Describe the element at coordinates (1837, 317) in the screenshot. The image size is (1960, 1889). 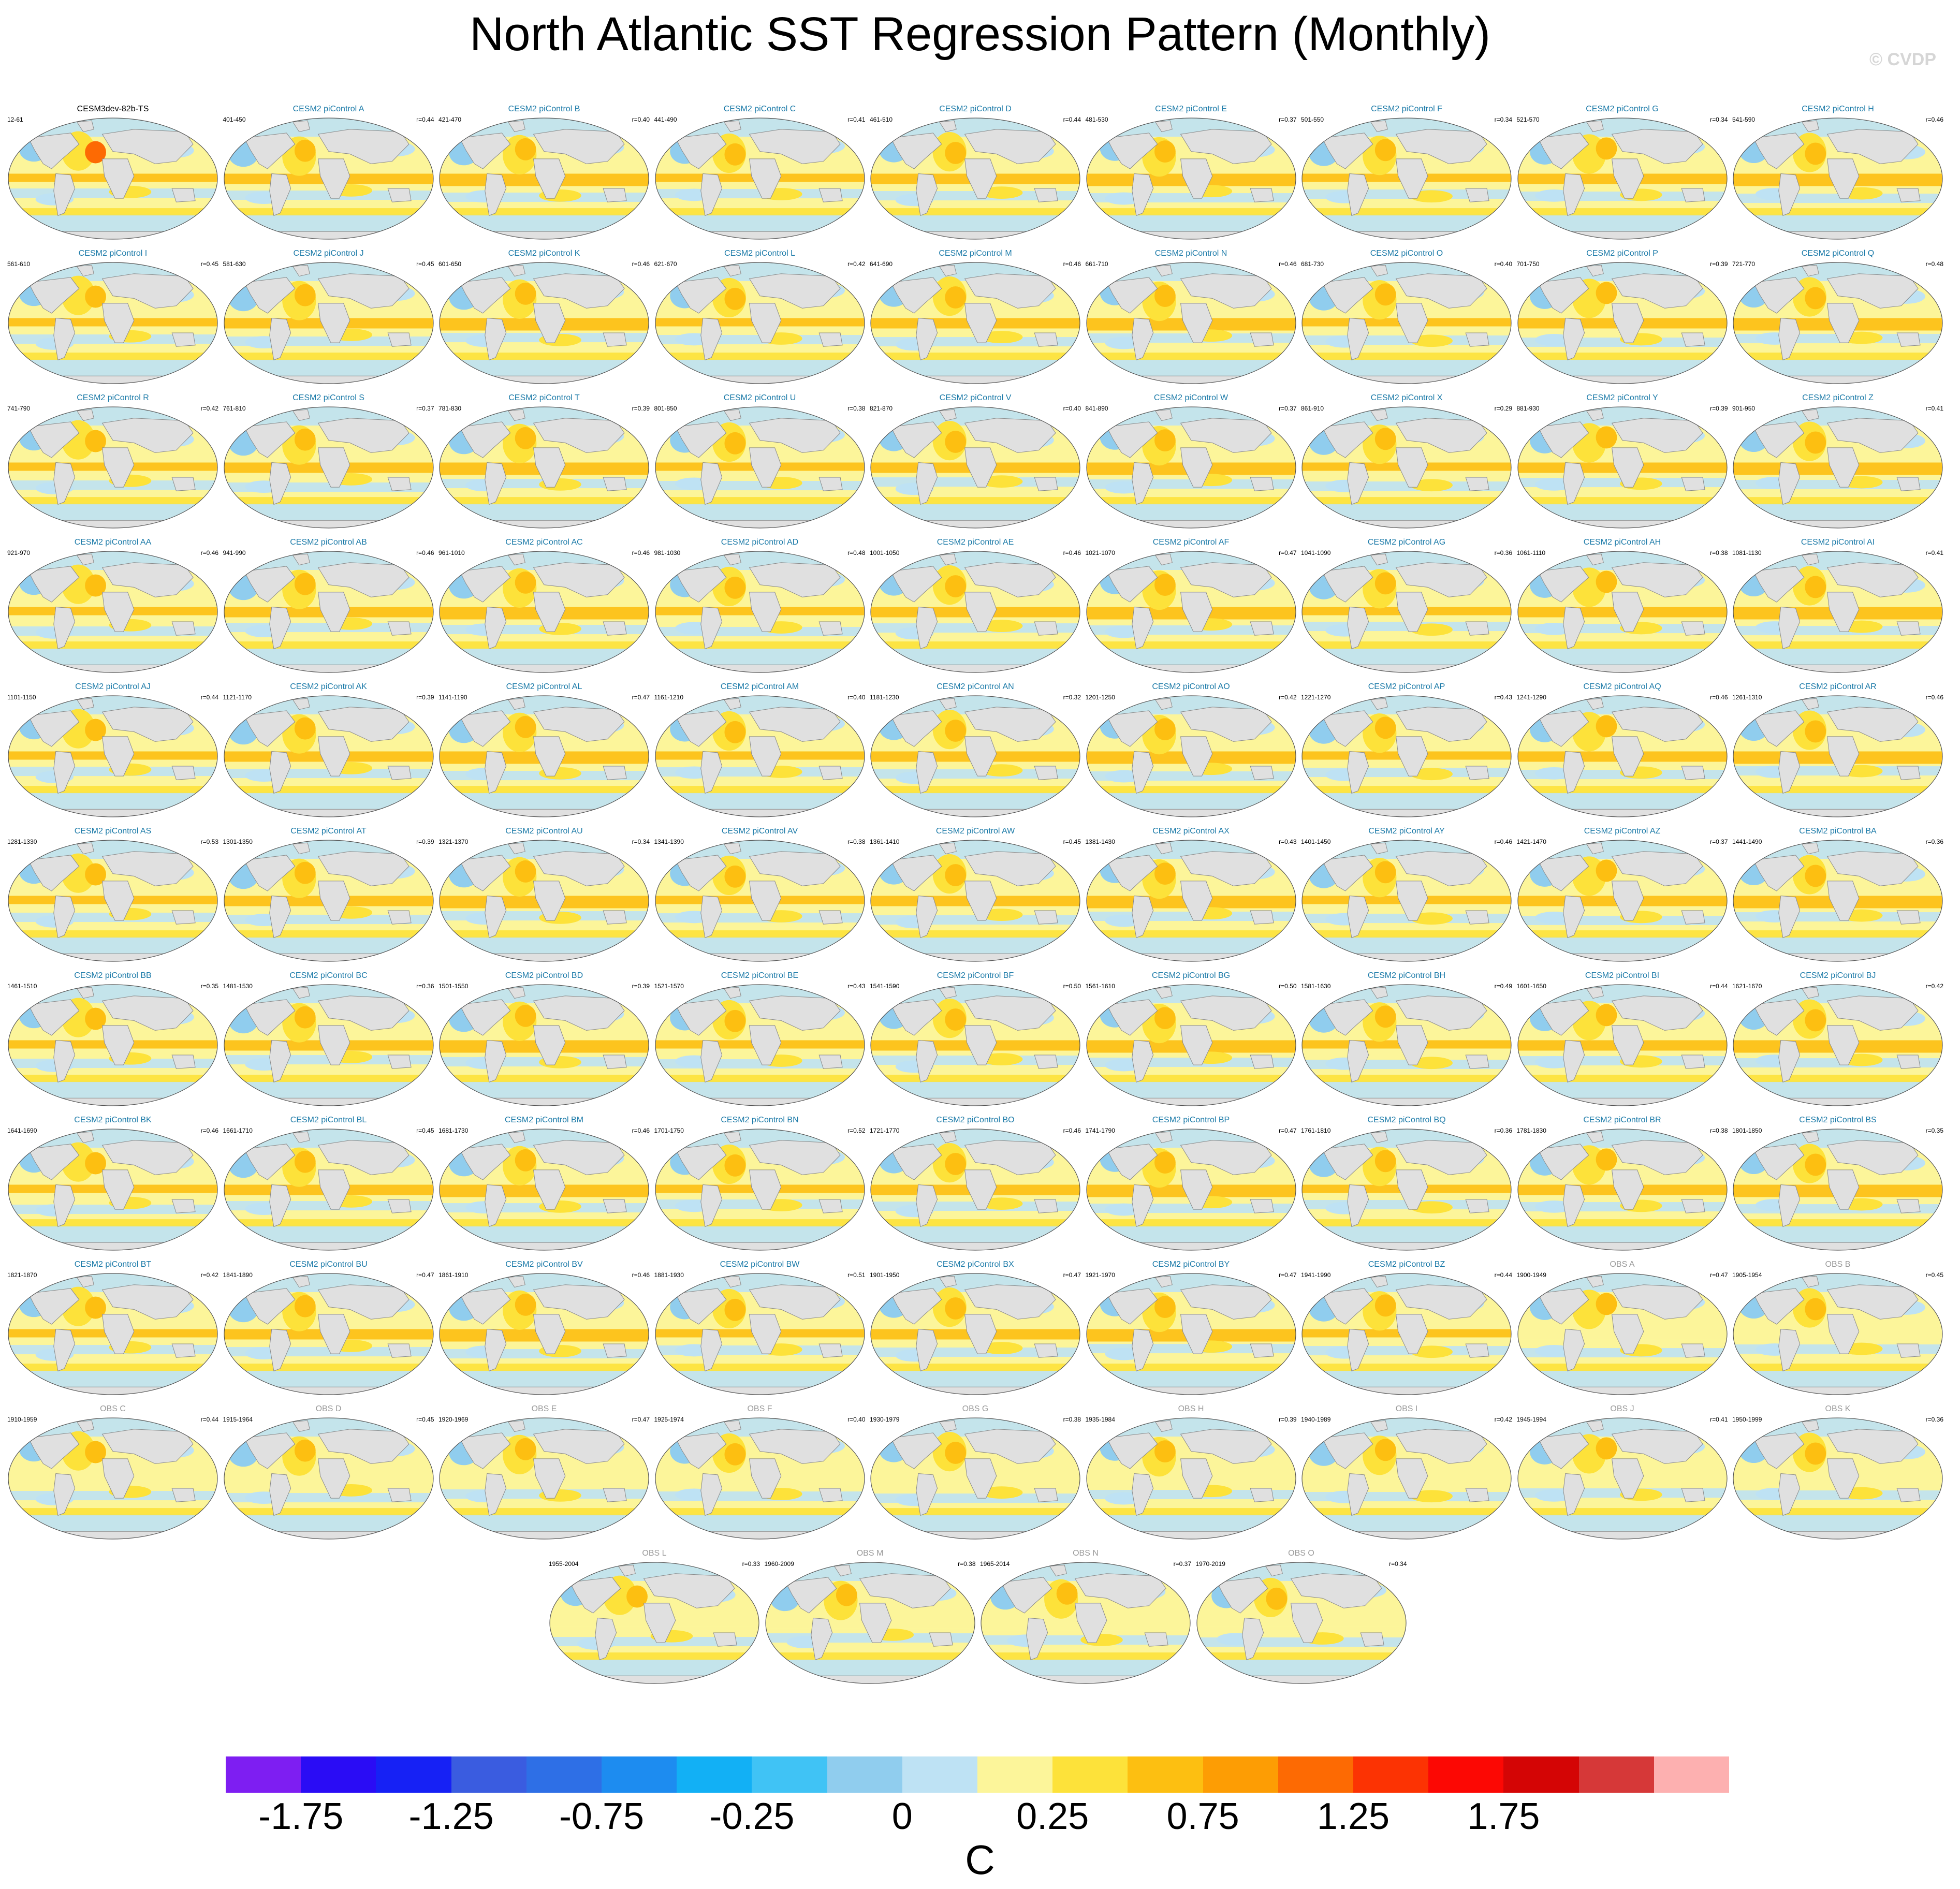
I see `map-panel: CESM2 piControl Q 721-770 r=0.48` at that location.